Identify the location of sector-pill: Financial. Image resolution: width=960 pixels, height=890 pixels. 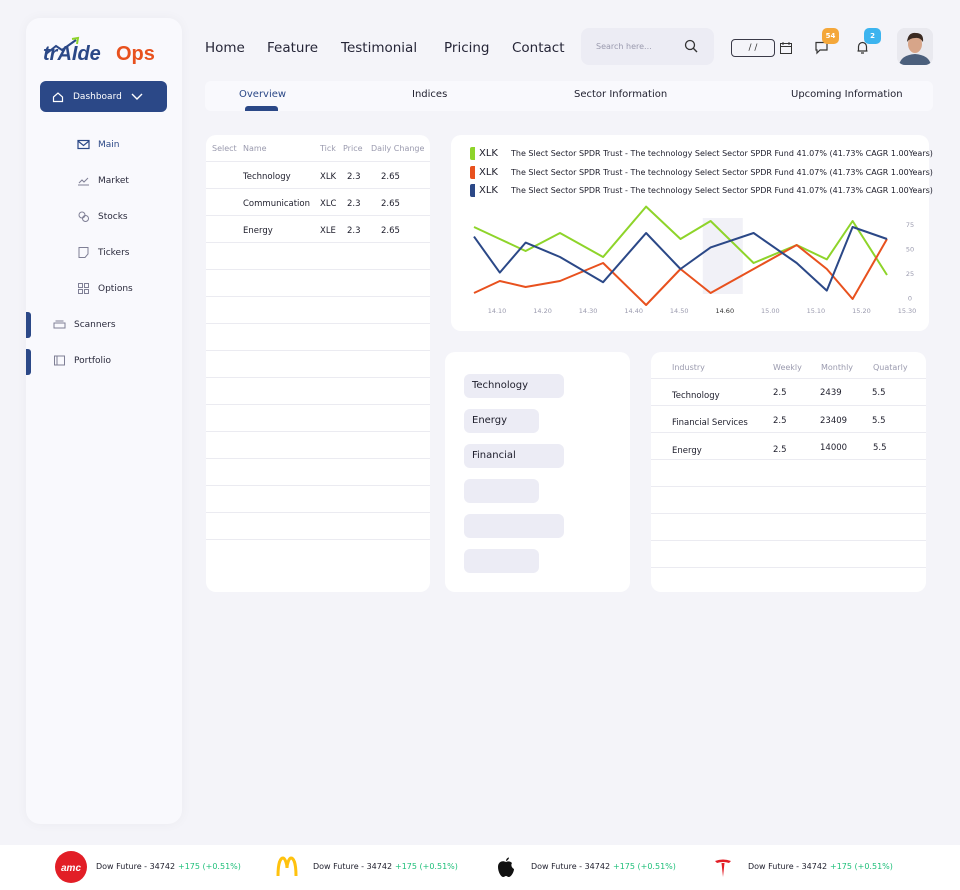
(514, 456).